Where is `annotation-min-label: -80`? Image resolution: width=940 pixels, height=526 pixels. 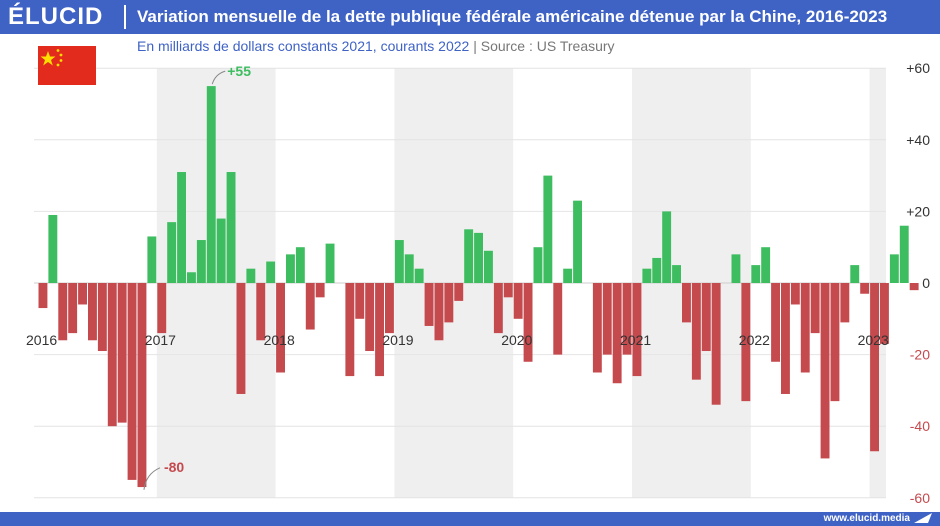
annotation-min-label: -80 is located at coordinates (174, 467).